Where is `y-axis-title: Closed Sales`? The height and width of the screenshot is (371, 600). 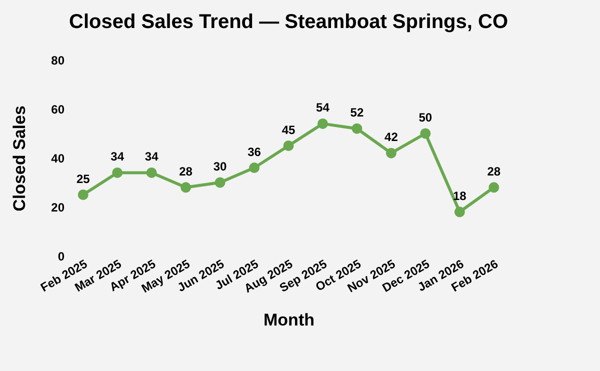
y-axis-title: Closed Sales is located at coordinates (20, 159).